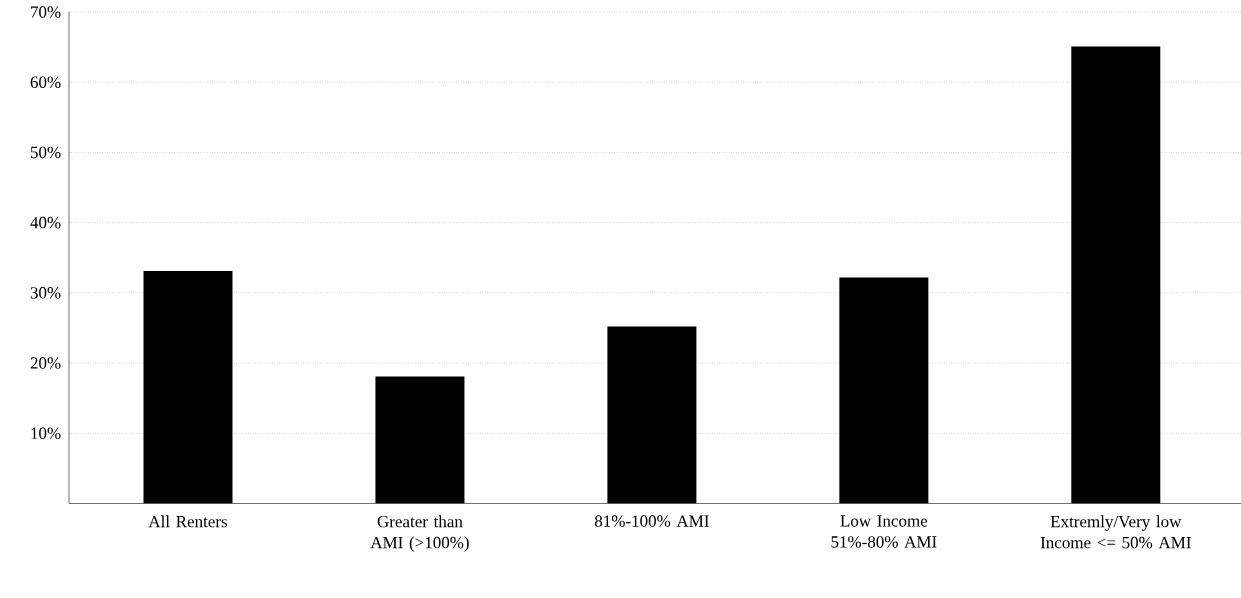  Describe the element at coordinates (188, 521) in the screenshot. I see `x-tick-label: All Renters` at that location.